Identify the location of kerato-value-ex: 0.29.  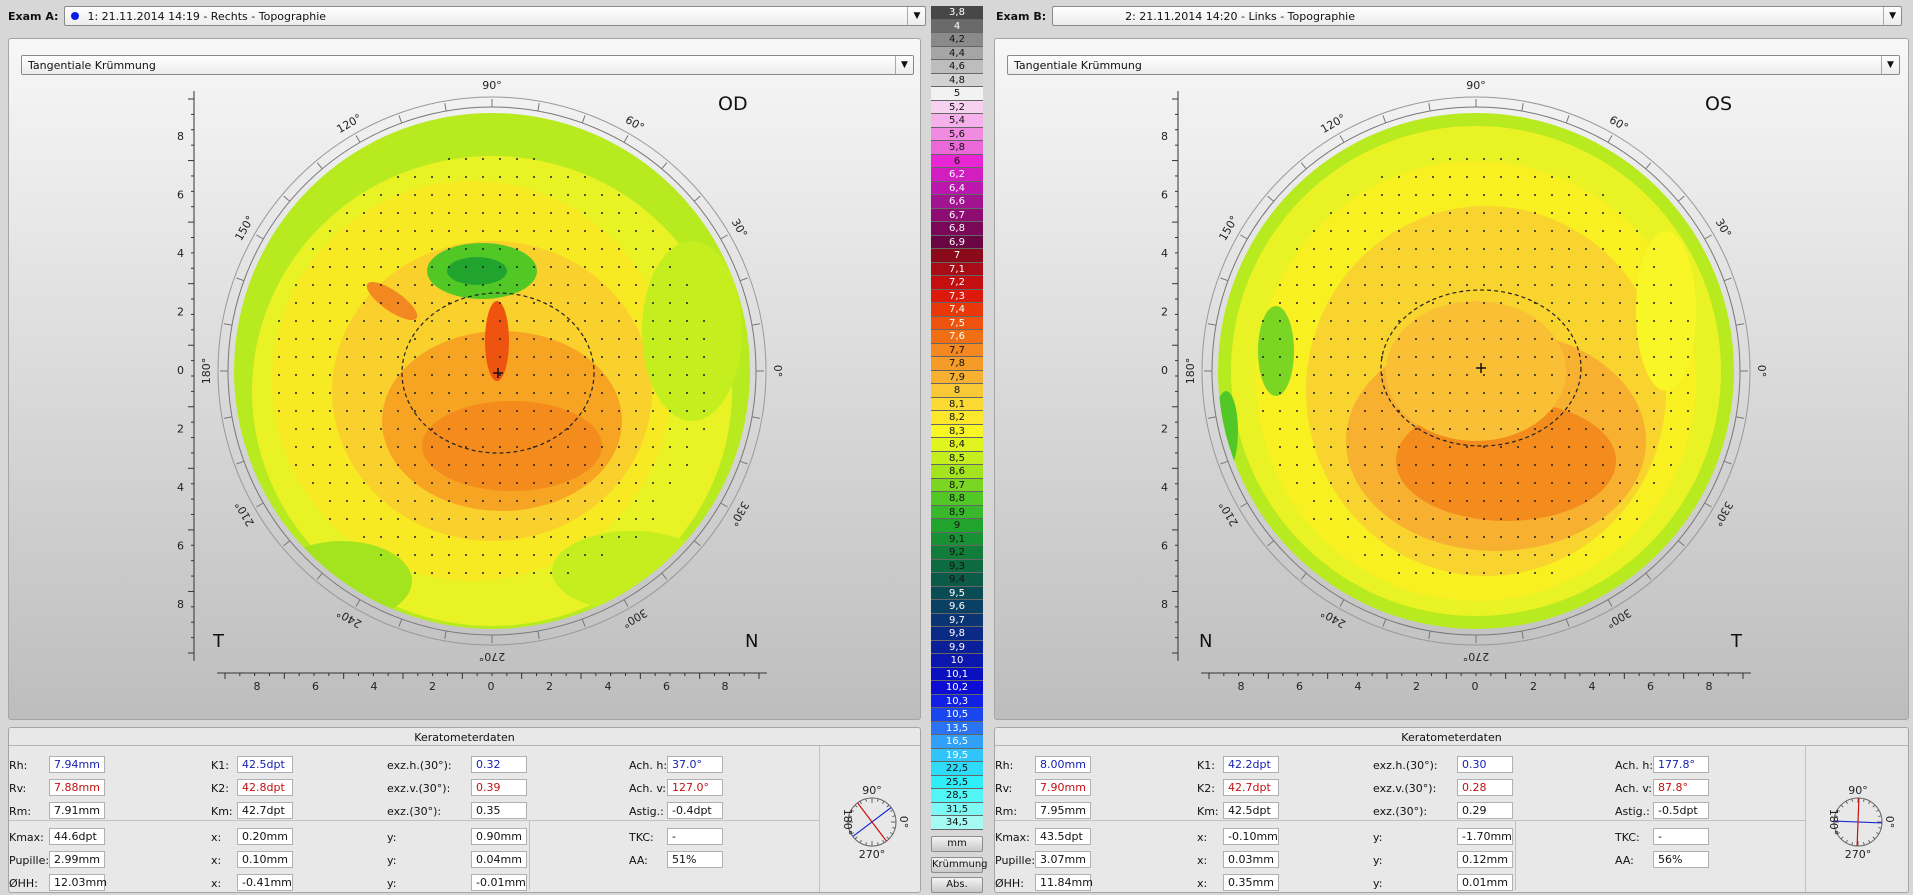
(1485, 810).